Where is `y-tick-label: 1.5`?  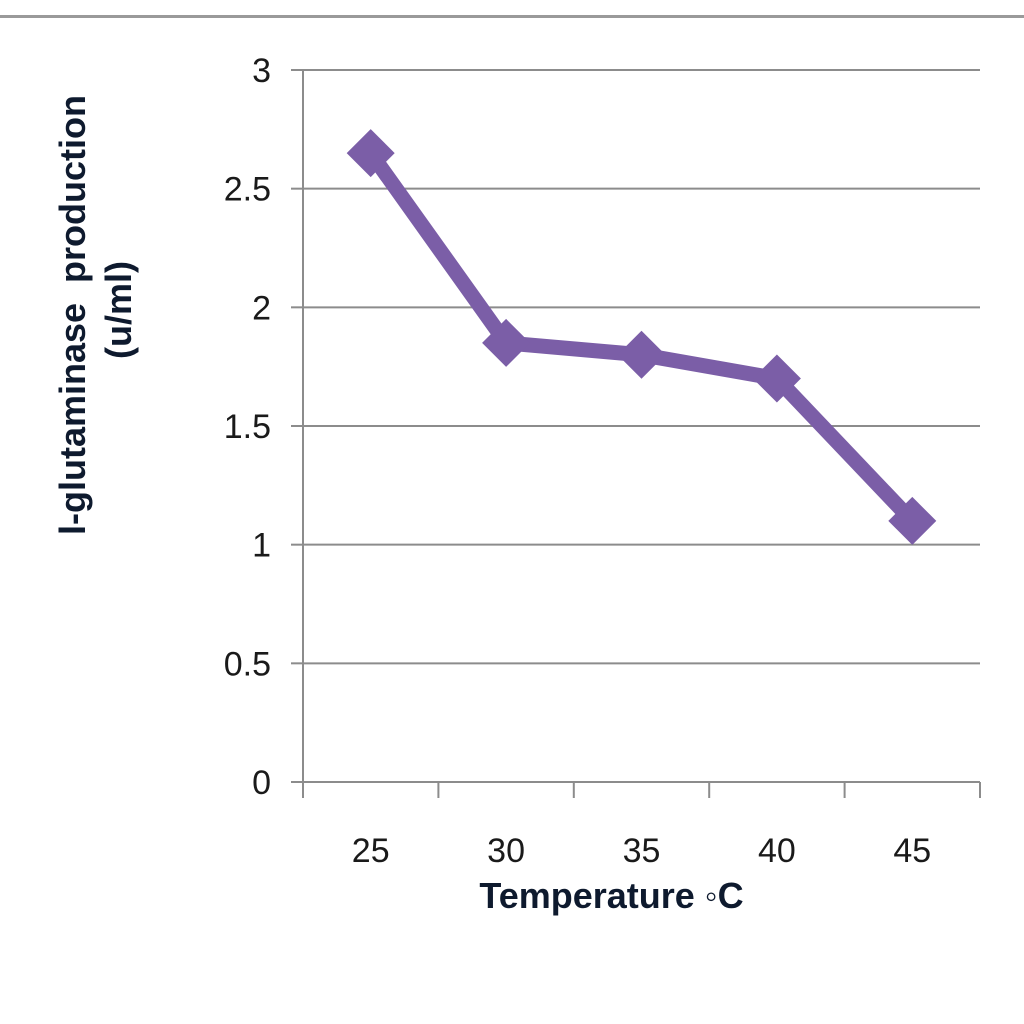 y-tick-label: 1.5 is located at coordinates (247, 427).